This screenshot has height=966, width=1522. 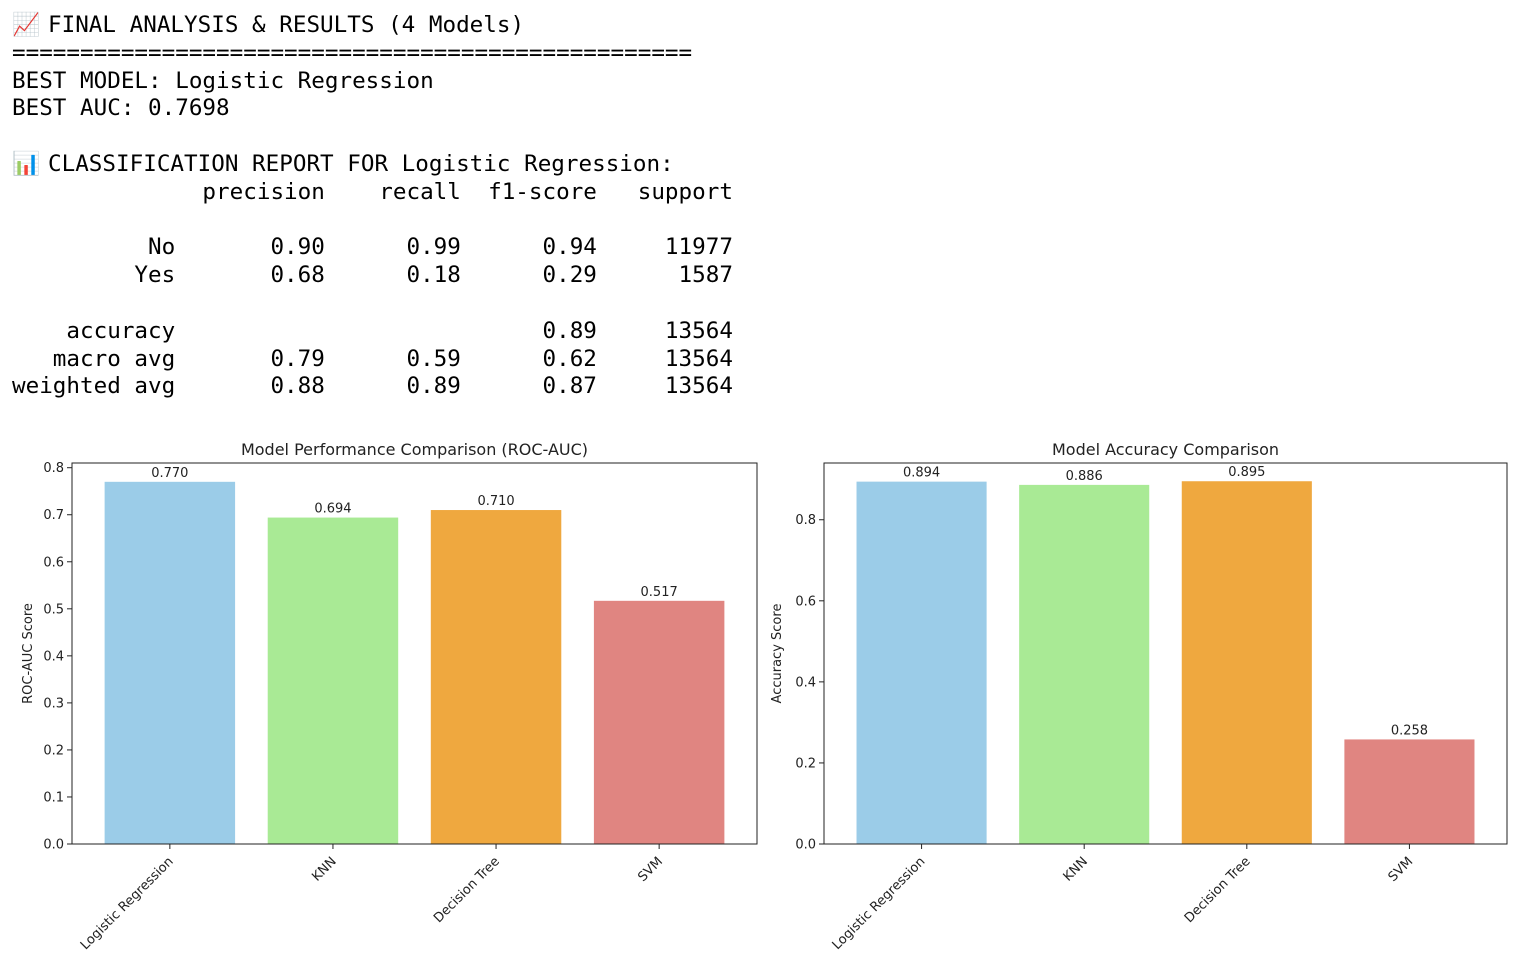 I want to click on y-tick-label: 0.1, so click(x=53, y=797).